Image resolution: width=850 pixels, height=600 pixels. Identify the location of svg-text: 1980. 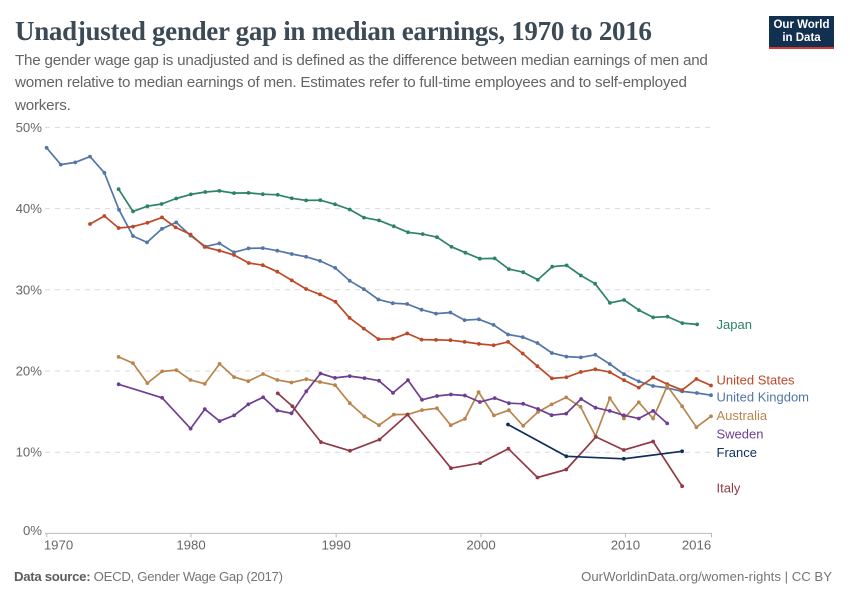
(190, 545).